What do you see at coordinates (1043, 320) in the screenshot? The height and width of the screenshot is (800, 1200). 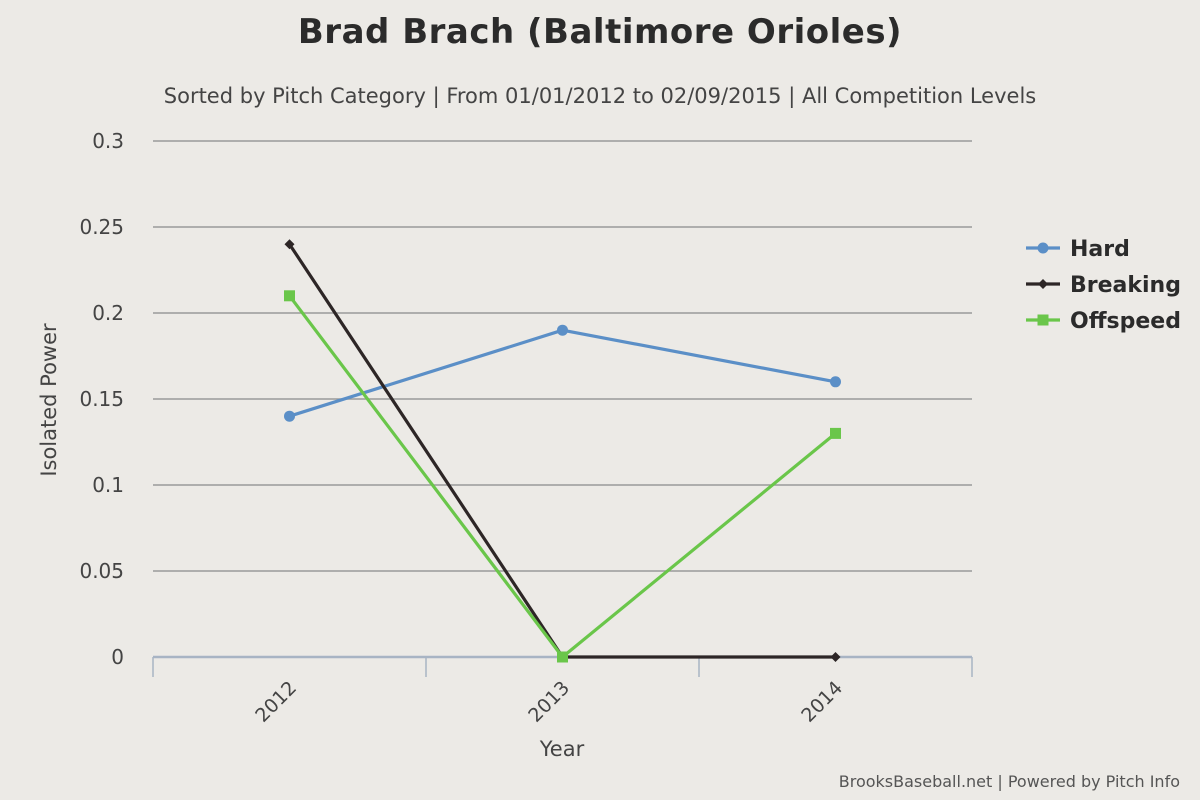 I see `legend-marker-offspeed` at bounding box center [1043, 320].